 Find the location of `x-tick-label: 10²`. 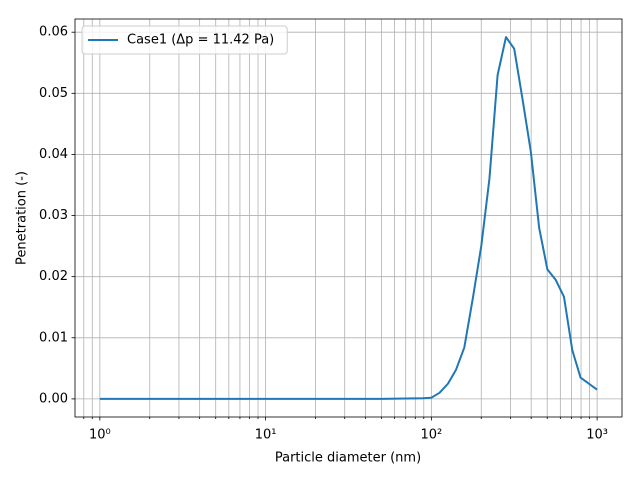

x-tick-label: 10² is located at coordinates (431, 435).